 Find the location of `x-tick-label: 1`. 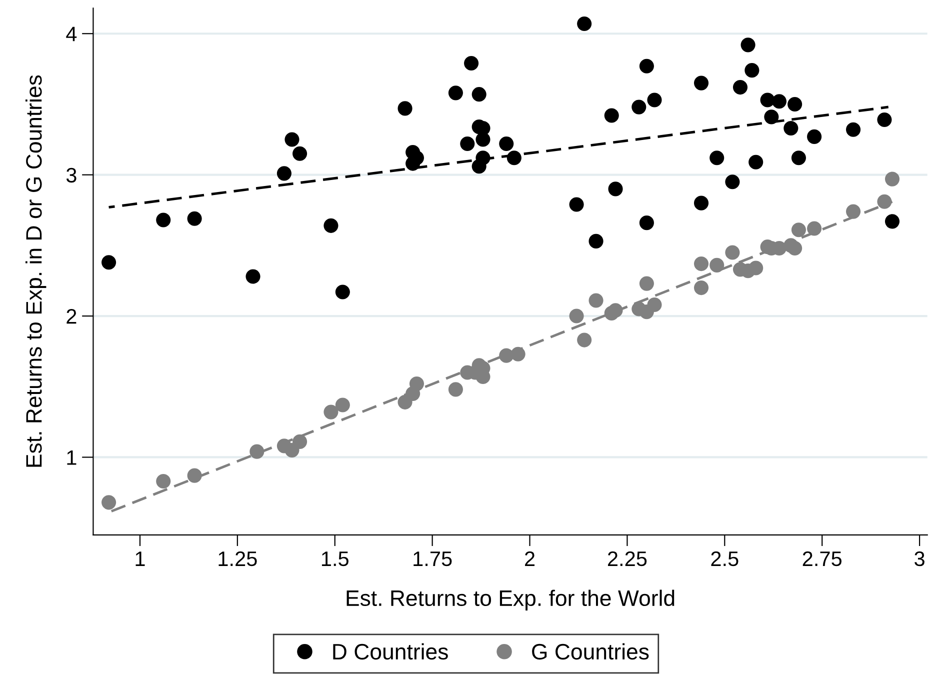

x-tick-label: 1 is located at coordinates (140, 559).